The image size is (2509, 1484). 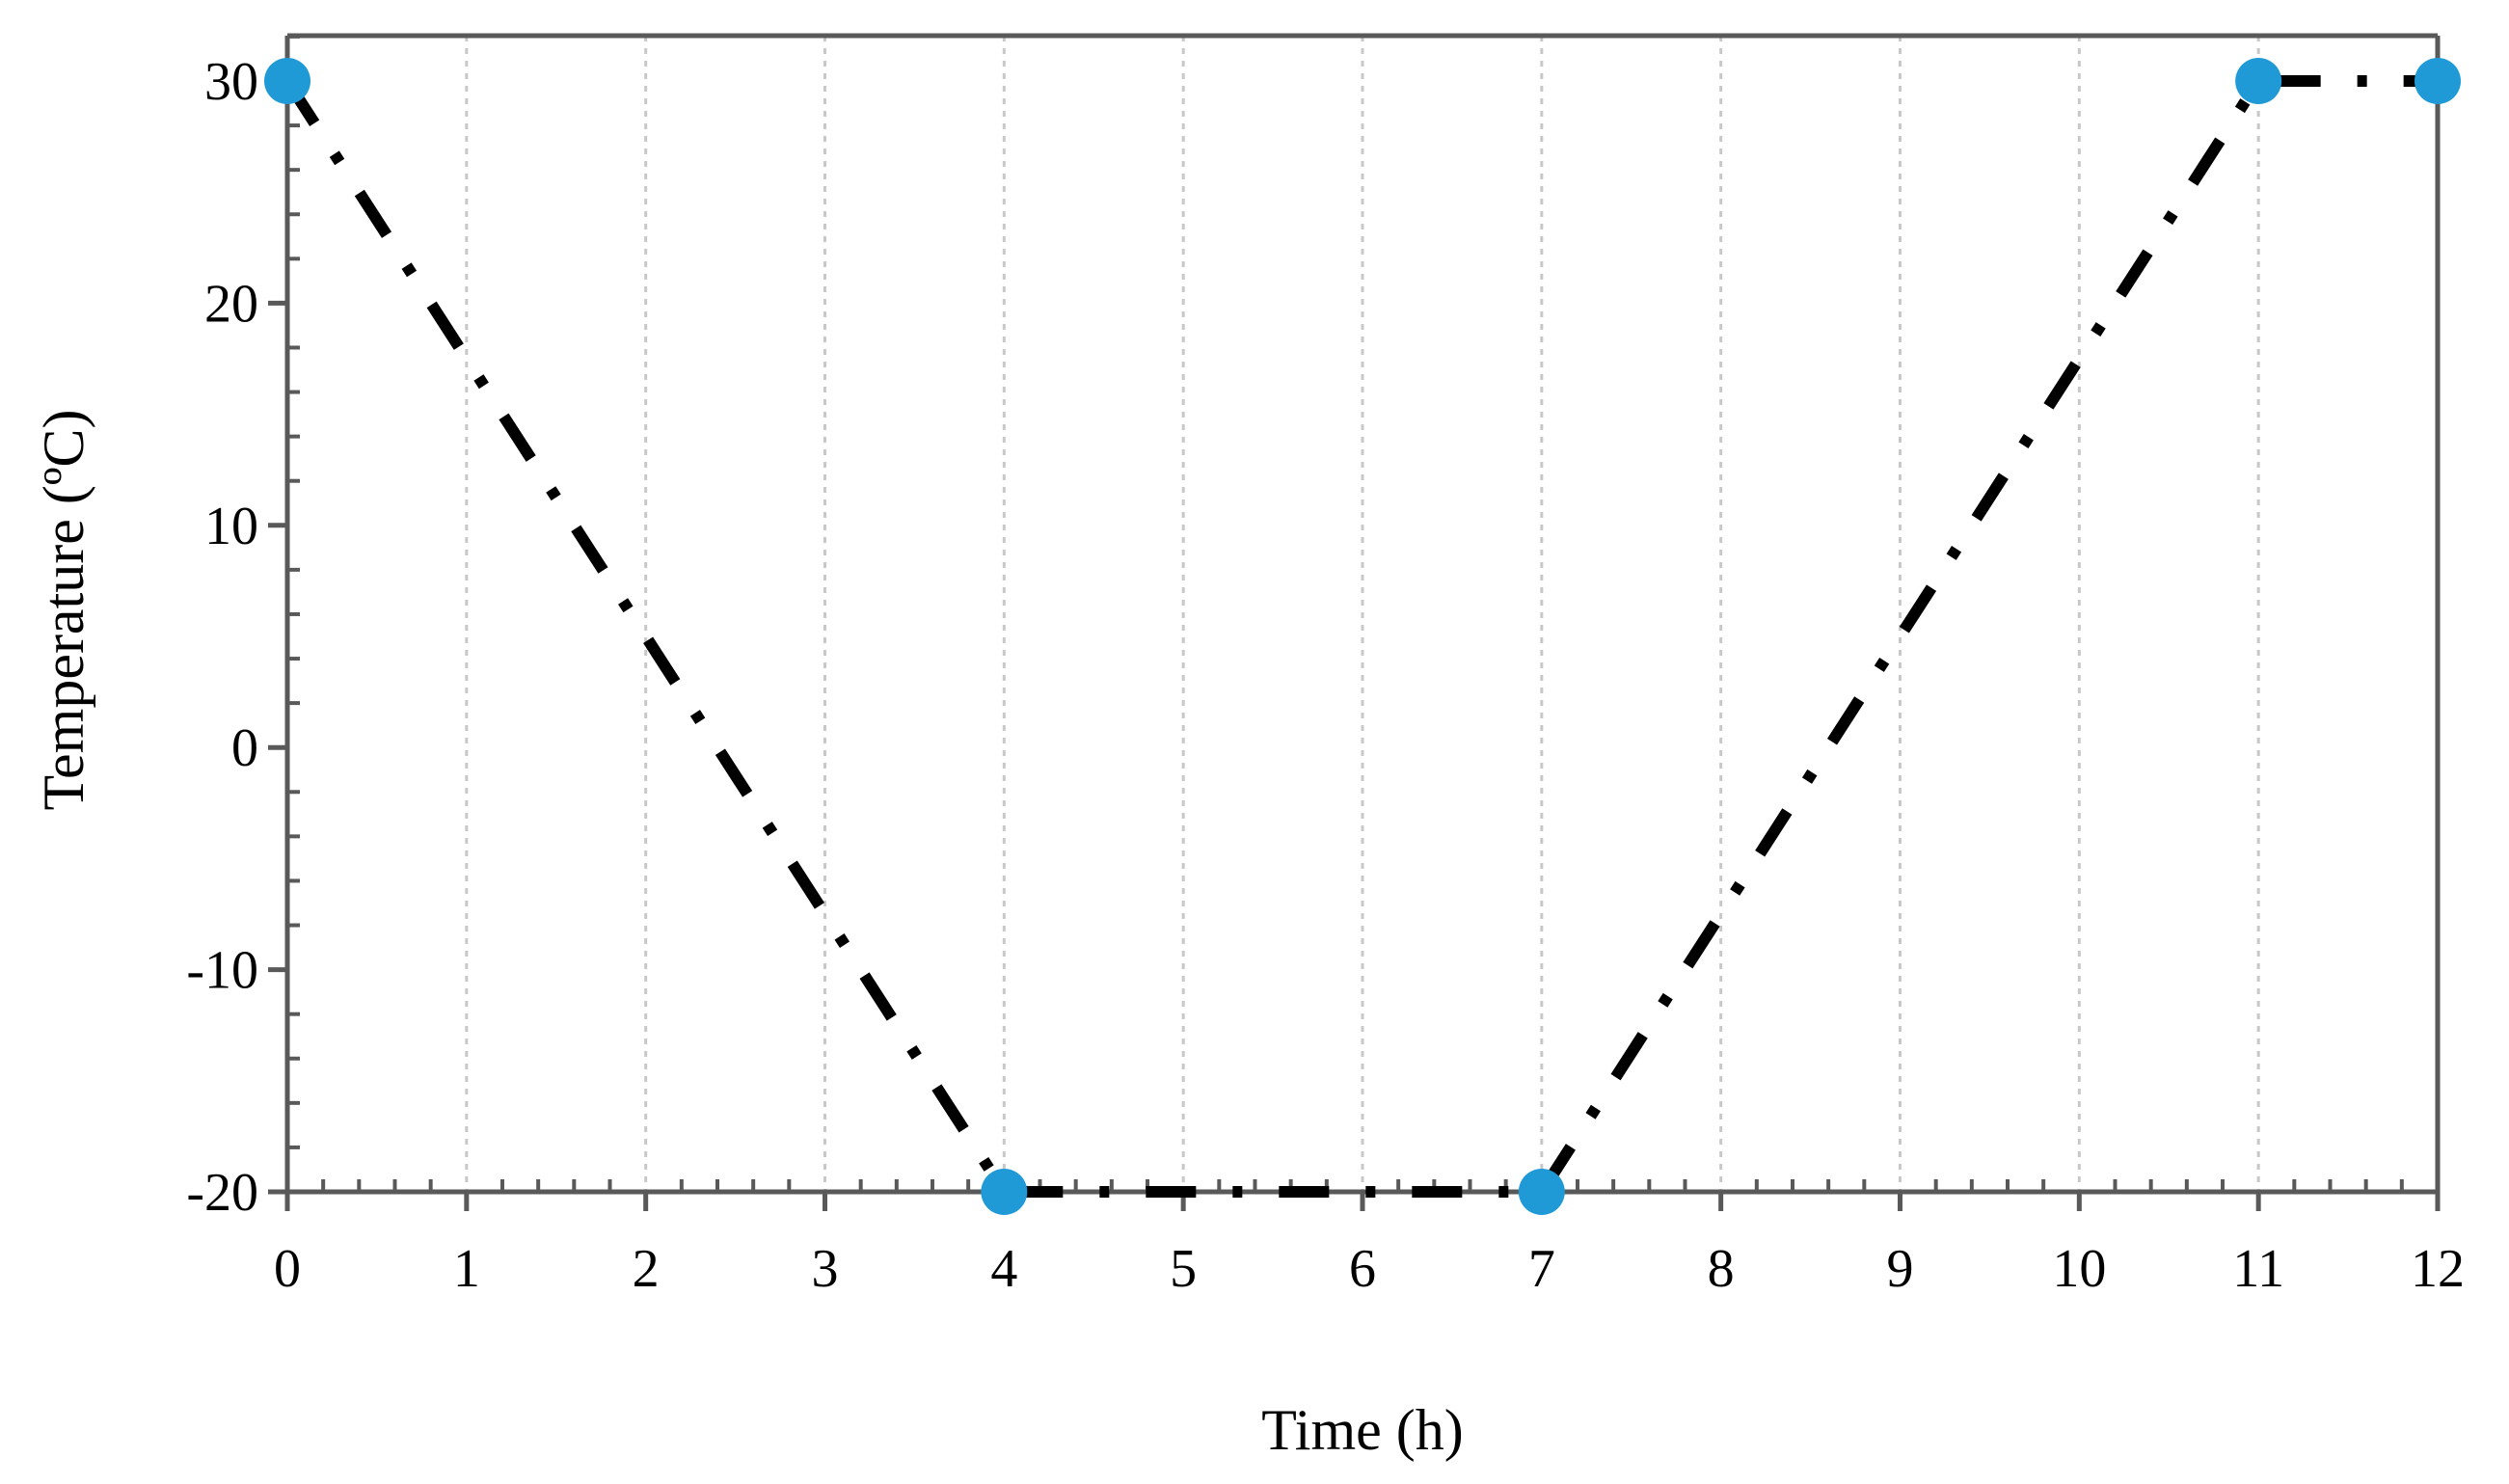 What do you see at coordinates (1362, 1430) in the screenshot?
I see `x-axis-title: Time (h)` at bounding box center [1362, 1430].